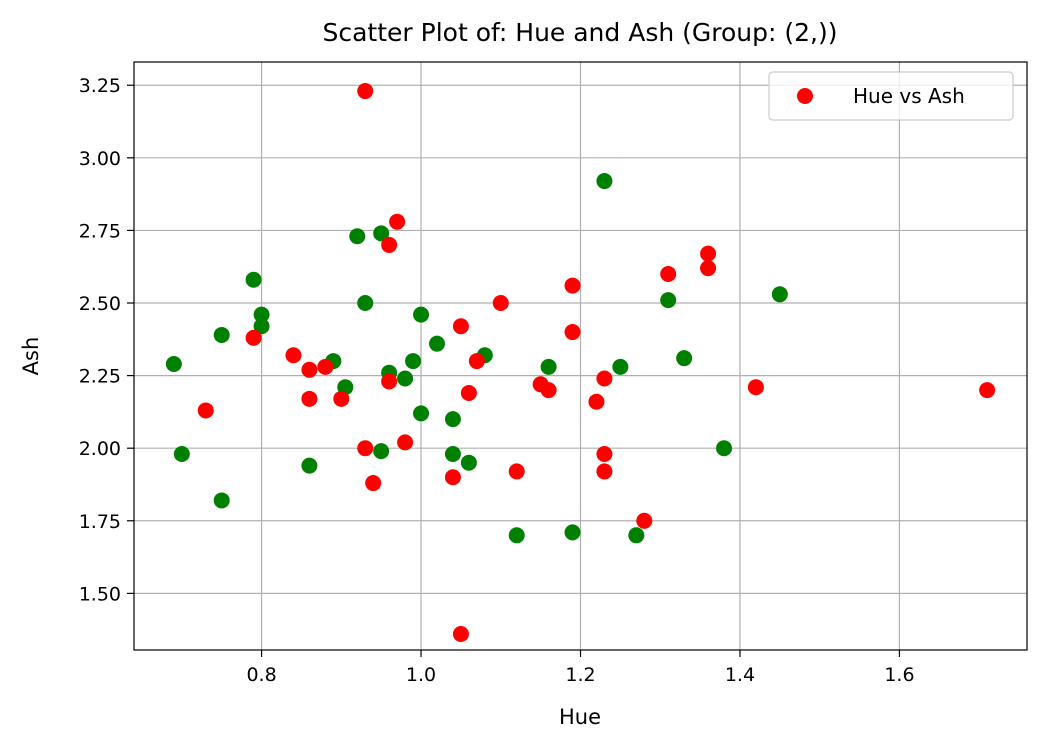 The height and width of the screenshot is (751, 1046). Describe the element at coordinates (580, 675) in the screenshot. I see `x-tick-label: 1.2` at that location.